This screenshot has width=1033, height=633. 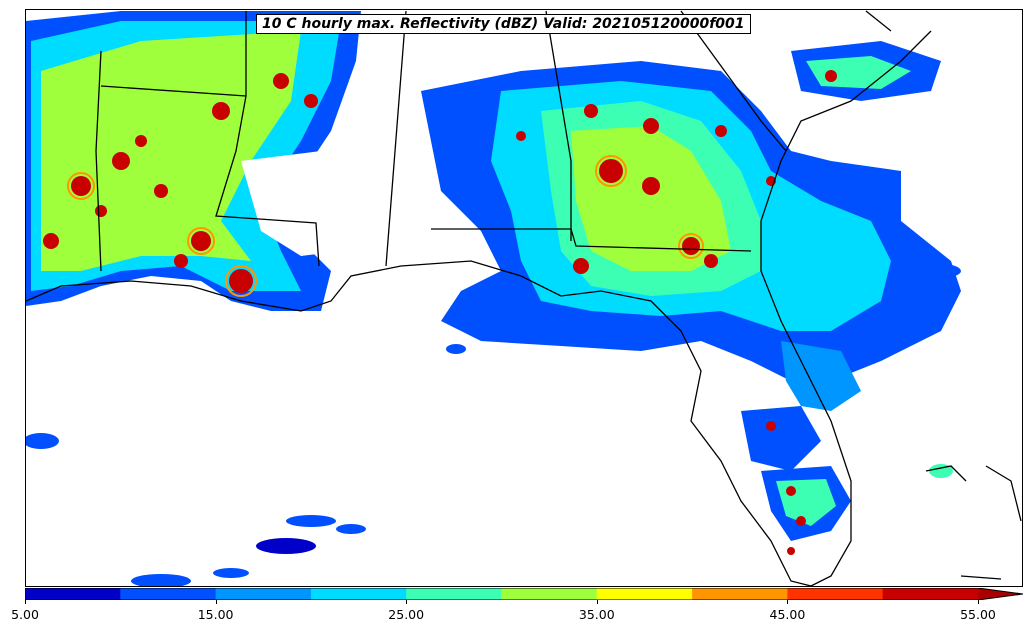 What do you see at coordinates (396, 138) in the screenshot?
I see `state-line-ms-al` at bounding box center [396, 138].